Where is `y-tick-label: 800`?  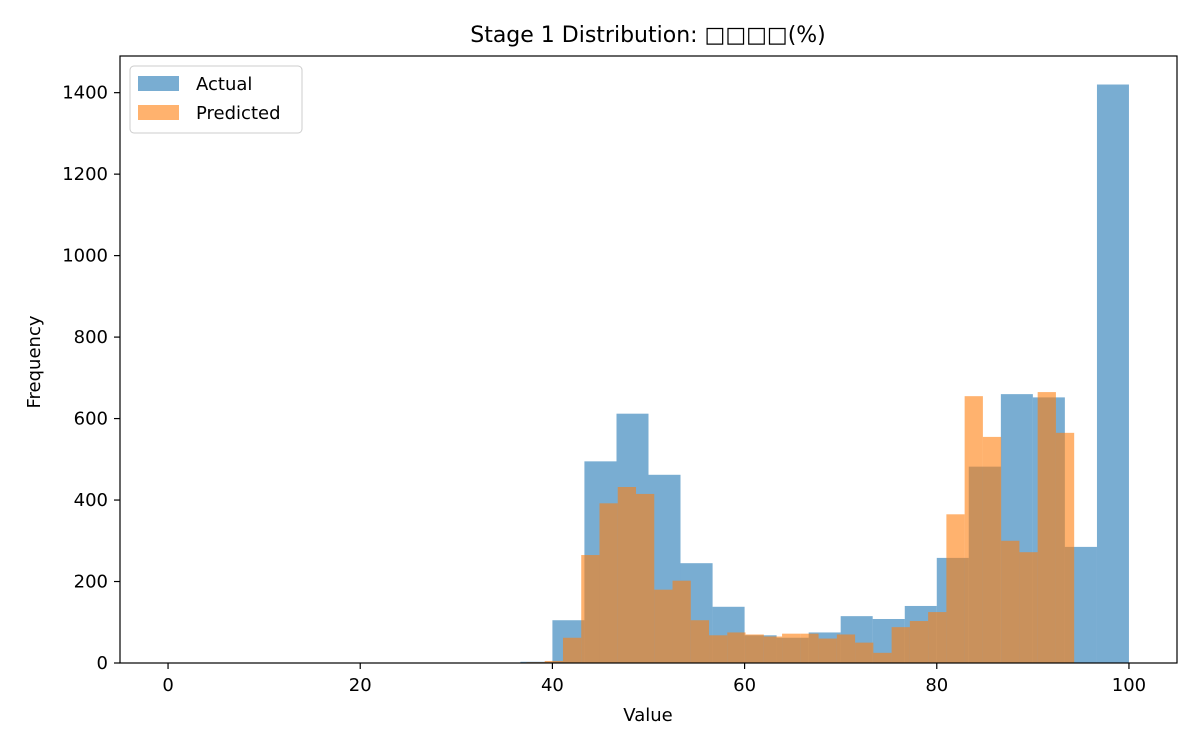
y-tick-label: 800 is located at coordinates (91, 337).